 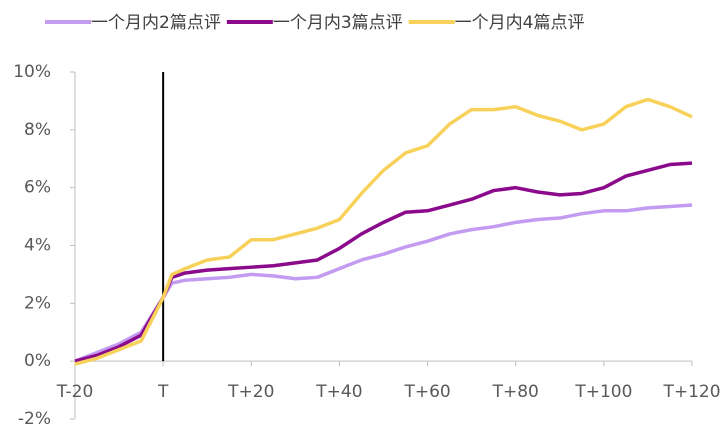 What do you see at coordinates (32, 72) in the screenshot?
I see `y-tick-label: 10%` at bounding box center [32, 72].